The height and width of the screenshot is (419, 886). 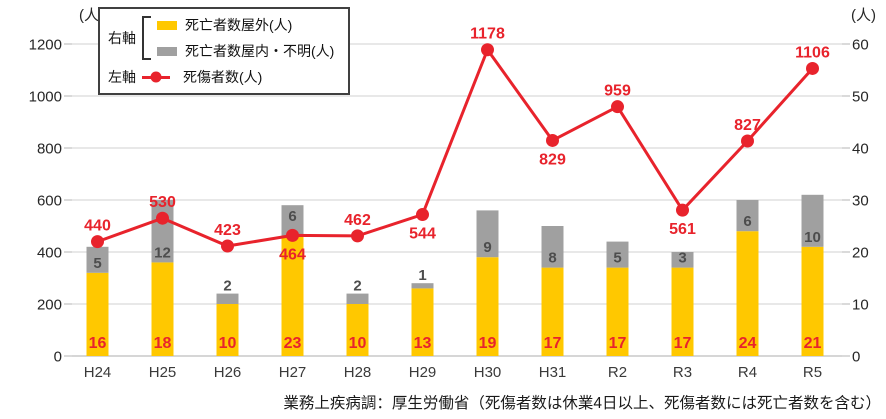 What do you see at coordinates (98, 343) in the screenshot?
I see `bar-value-label-outdoor: 16` at bounding box center [98, 343].